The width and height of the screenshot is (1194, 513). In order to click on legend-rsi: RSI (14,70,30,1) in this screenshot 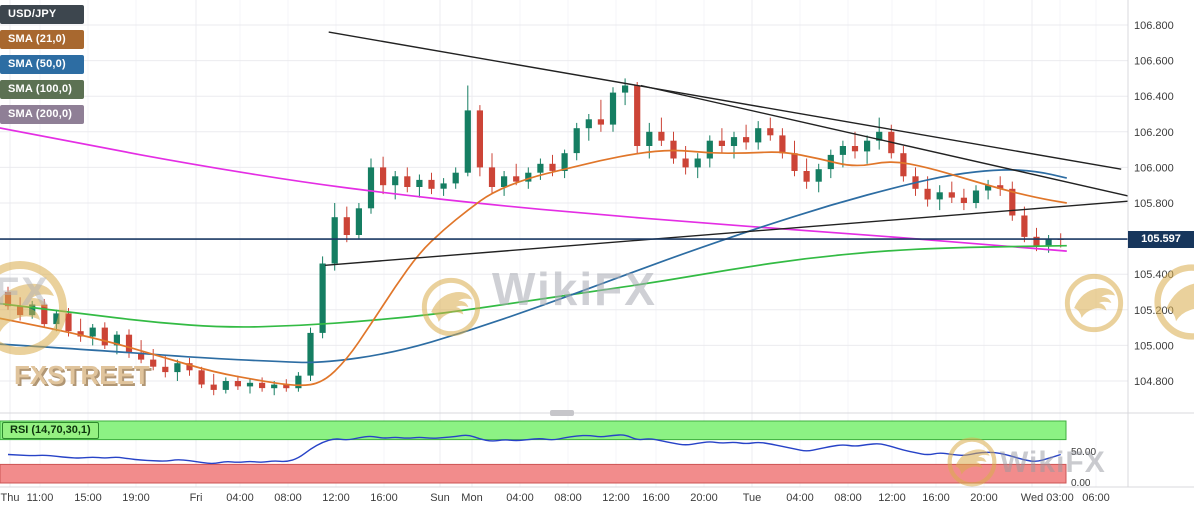, I will do `click(50, 430)`.